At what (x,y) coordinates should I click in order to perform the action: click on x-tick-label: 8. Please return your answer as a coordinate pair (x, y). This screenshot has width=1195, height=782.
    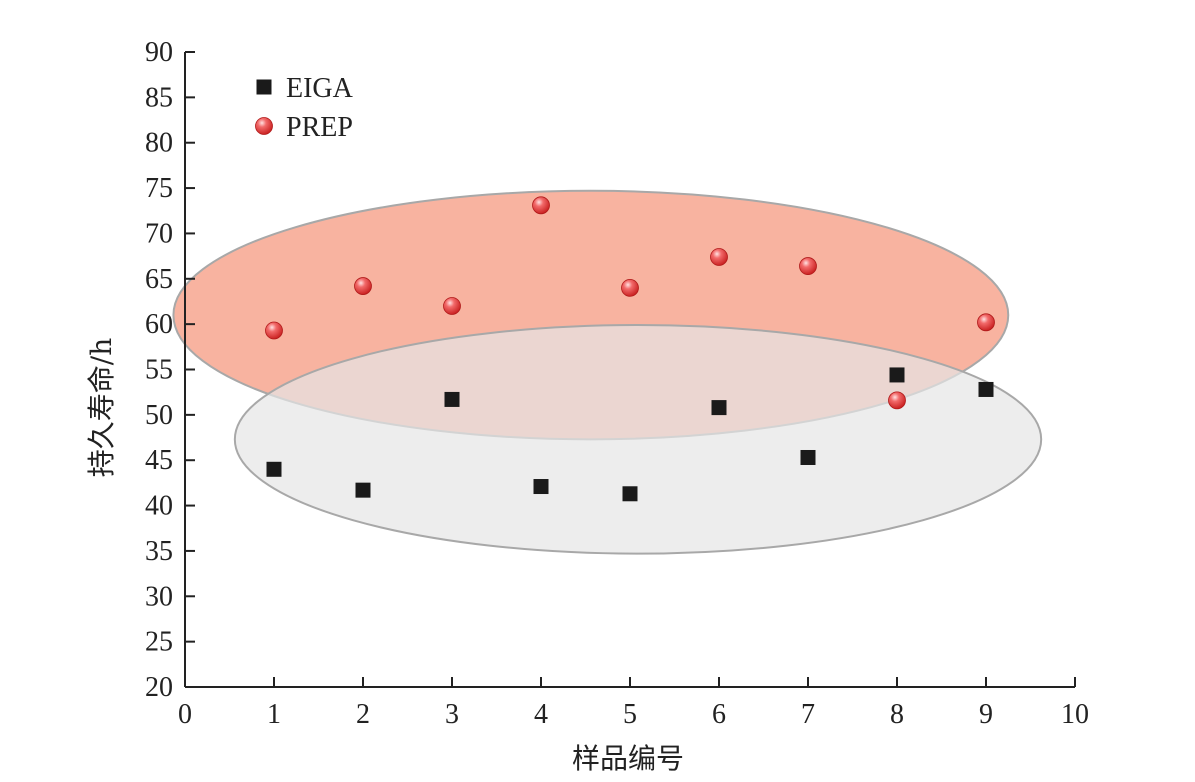
    Looking at the image, I should click on (897, 714).